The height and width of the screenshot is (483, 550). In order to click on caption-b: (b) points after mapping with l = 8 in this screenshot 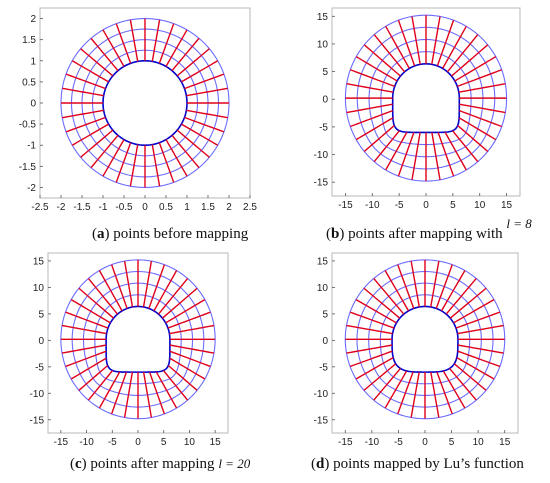, I will do `click(429, 229)`.